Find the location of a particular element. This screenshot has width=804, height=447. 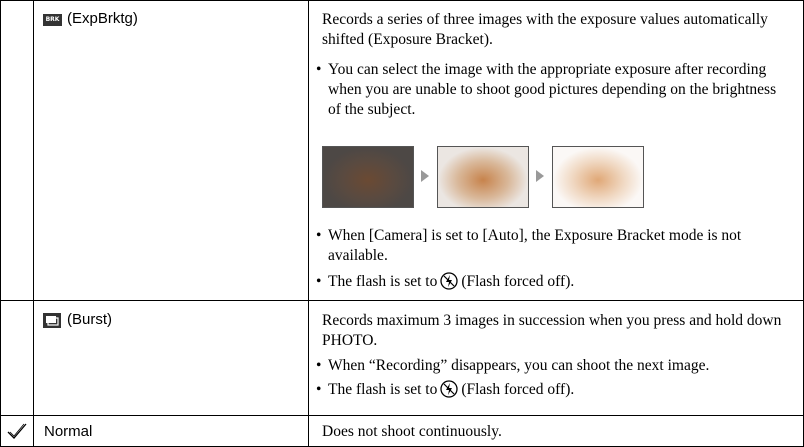

description: Does not shoot continuously. is located at coordinates (412, 431).